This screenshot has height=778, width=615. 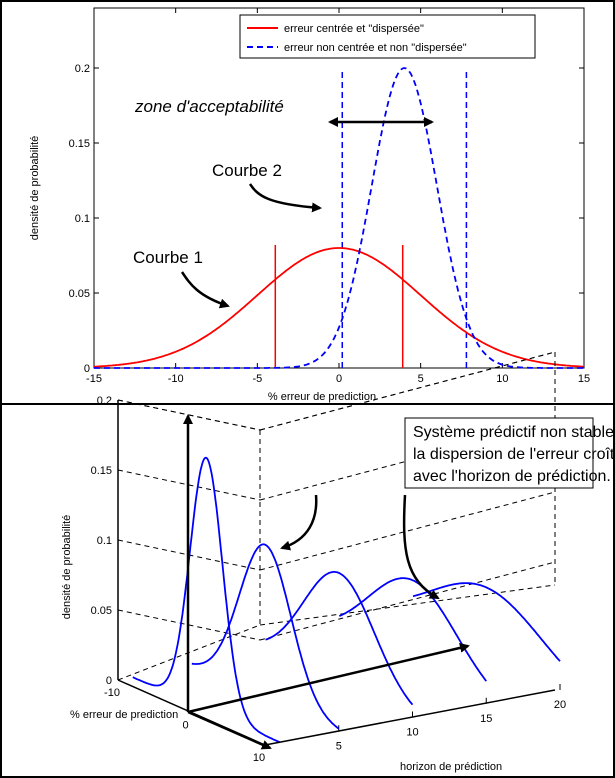 I want to click on annotation-line-1: Système prédictif non stable :, so click(x=514, y=432).